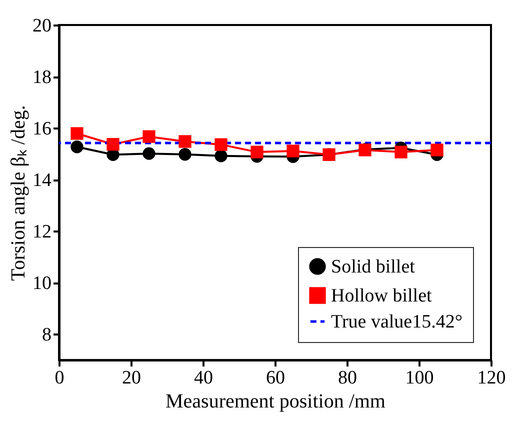  What do you see at coordinates (276, 401) in the screenshot?
I see `x-axis-title: Measurement position /mm` at bounding box center [276, 401].